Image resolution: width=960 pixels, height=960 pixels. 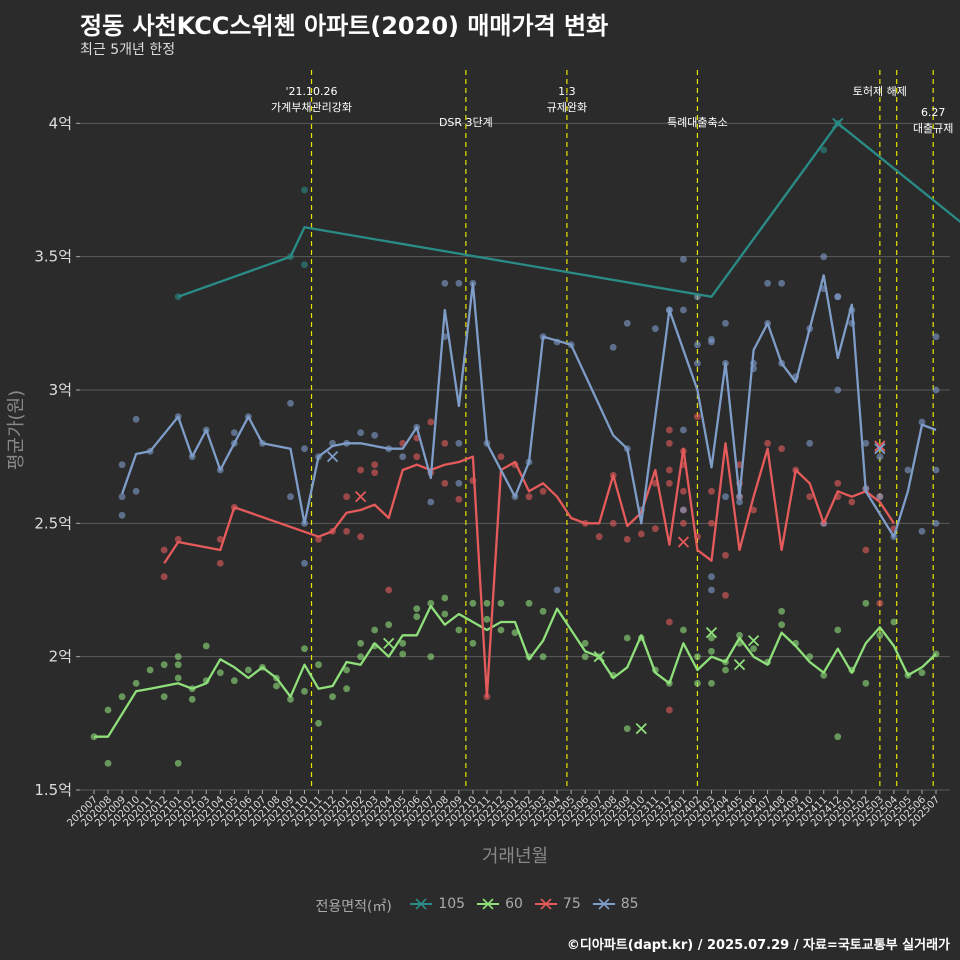 What do you see at coordinates (311, 107) in the screenshot?
I see `annotation-label: 가계부채관리강화` at bounding box center [311, 107].